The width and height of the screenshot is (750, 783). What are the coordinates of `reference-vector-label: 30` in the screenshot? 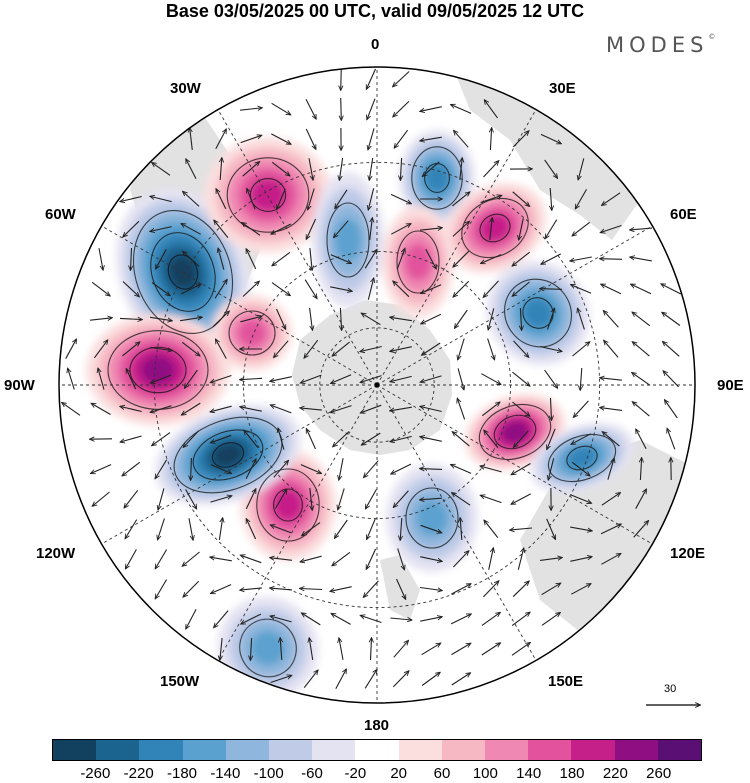 It's located at (670, 689).